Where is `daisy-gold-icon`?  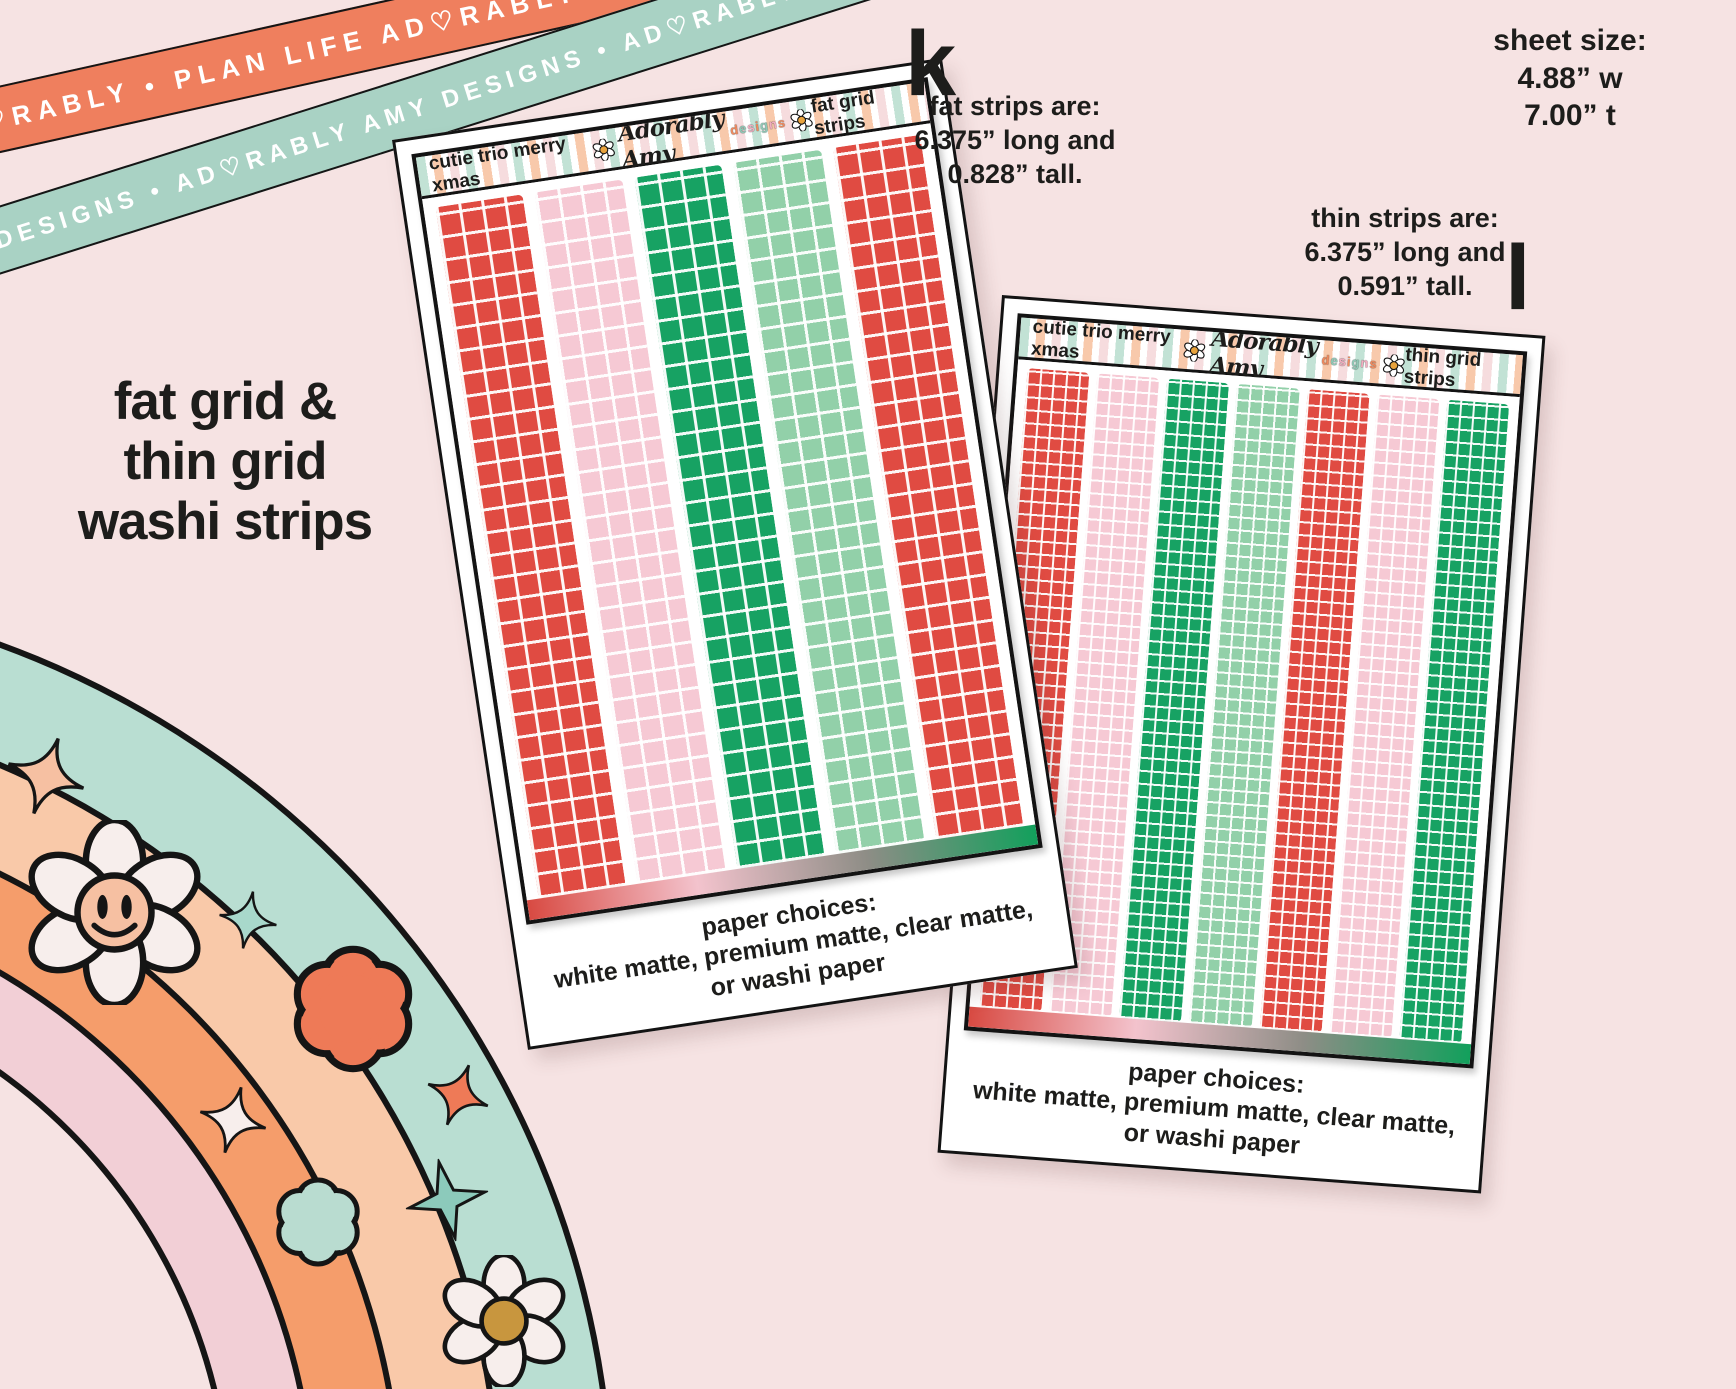 daisy-gold-icon is located at coordinates (504, 1321).